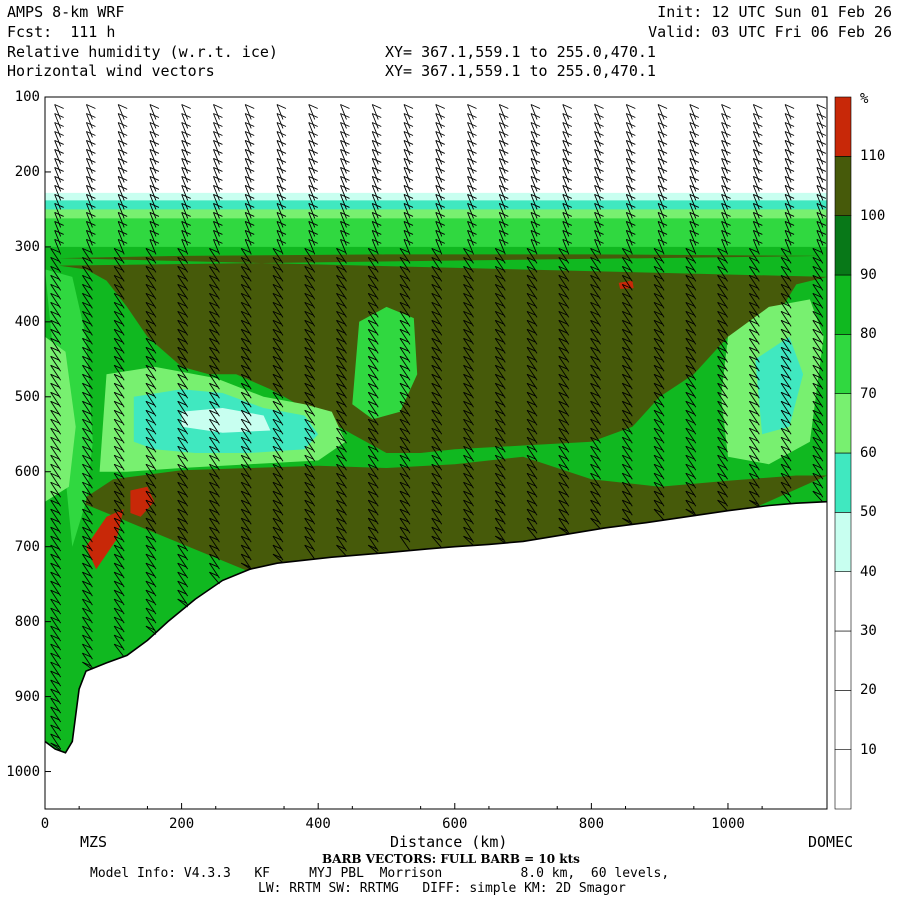  I want to click on forecast-hour: Fcst: 111 h, so click(61, 32).